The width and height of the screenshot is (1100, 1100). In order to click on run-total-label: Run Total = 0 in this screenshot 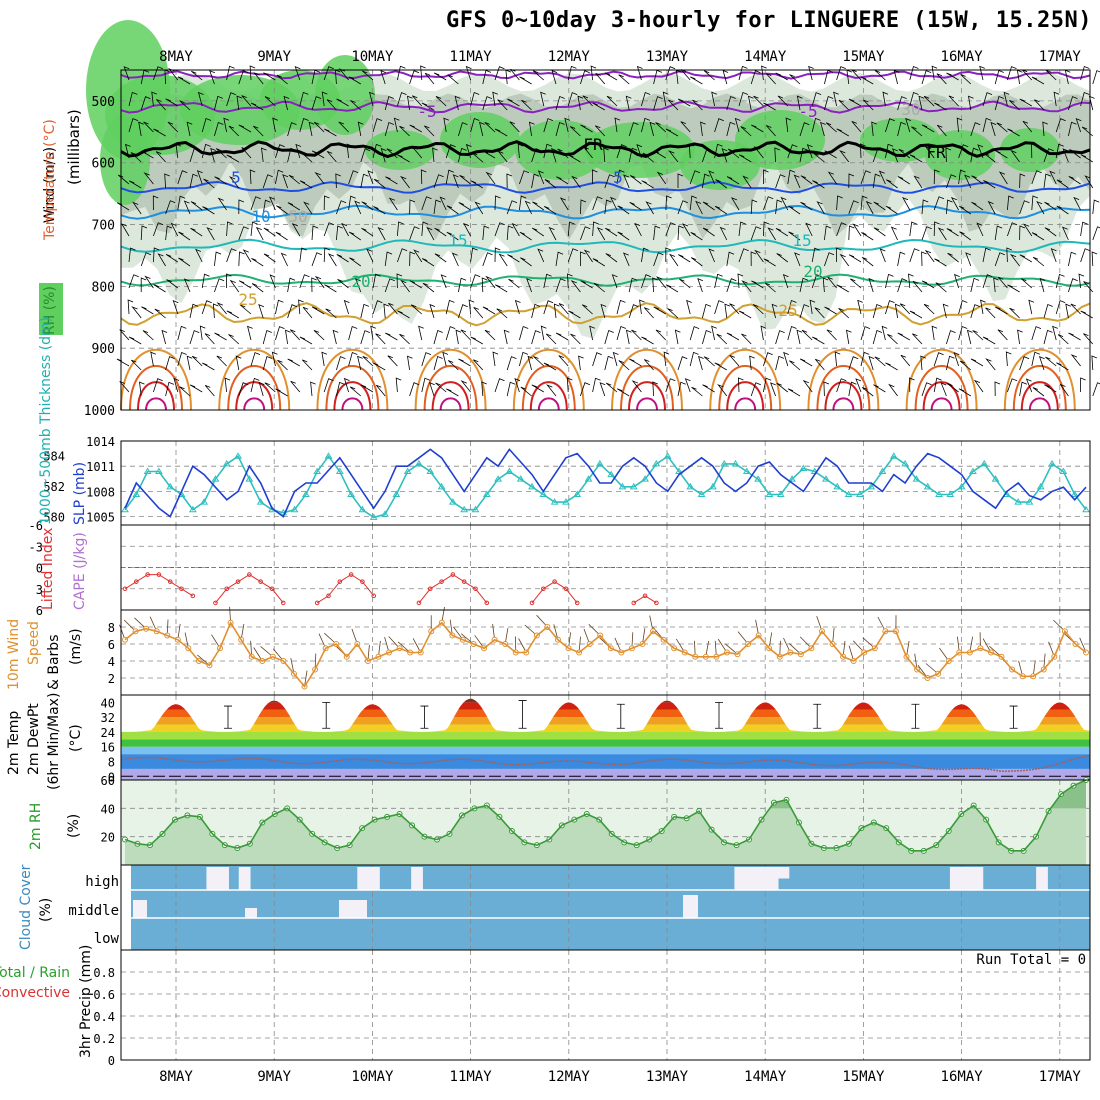, I will do `click(1031, 960)`.